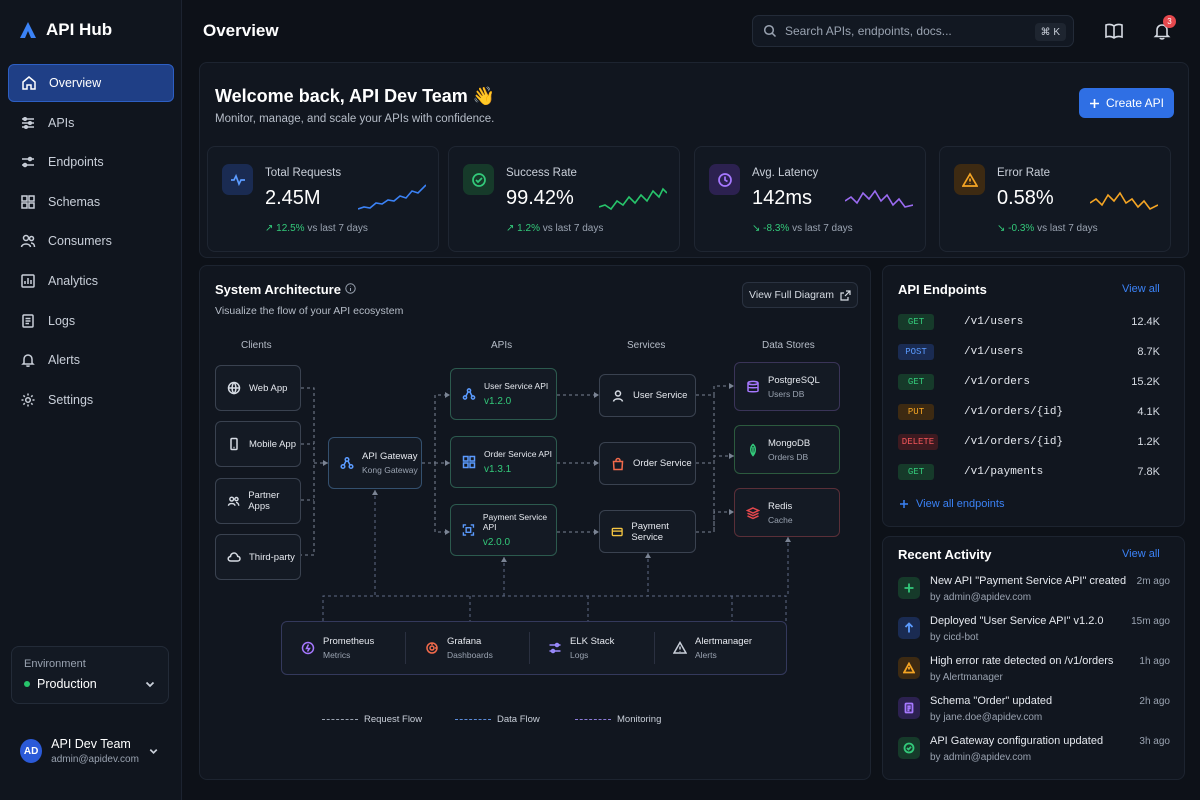 This screenshot has height=800, width=1200. Describe the element at coordinates (647, 531) in the screenshot. I see `service-node-payment: Payment Service` at that location.